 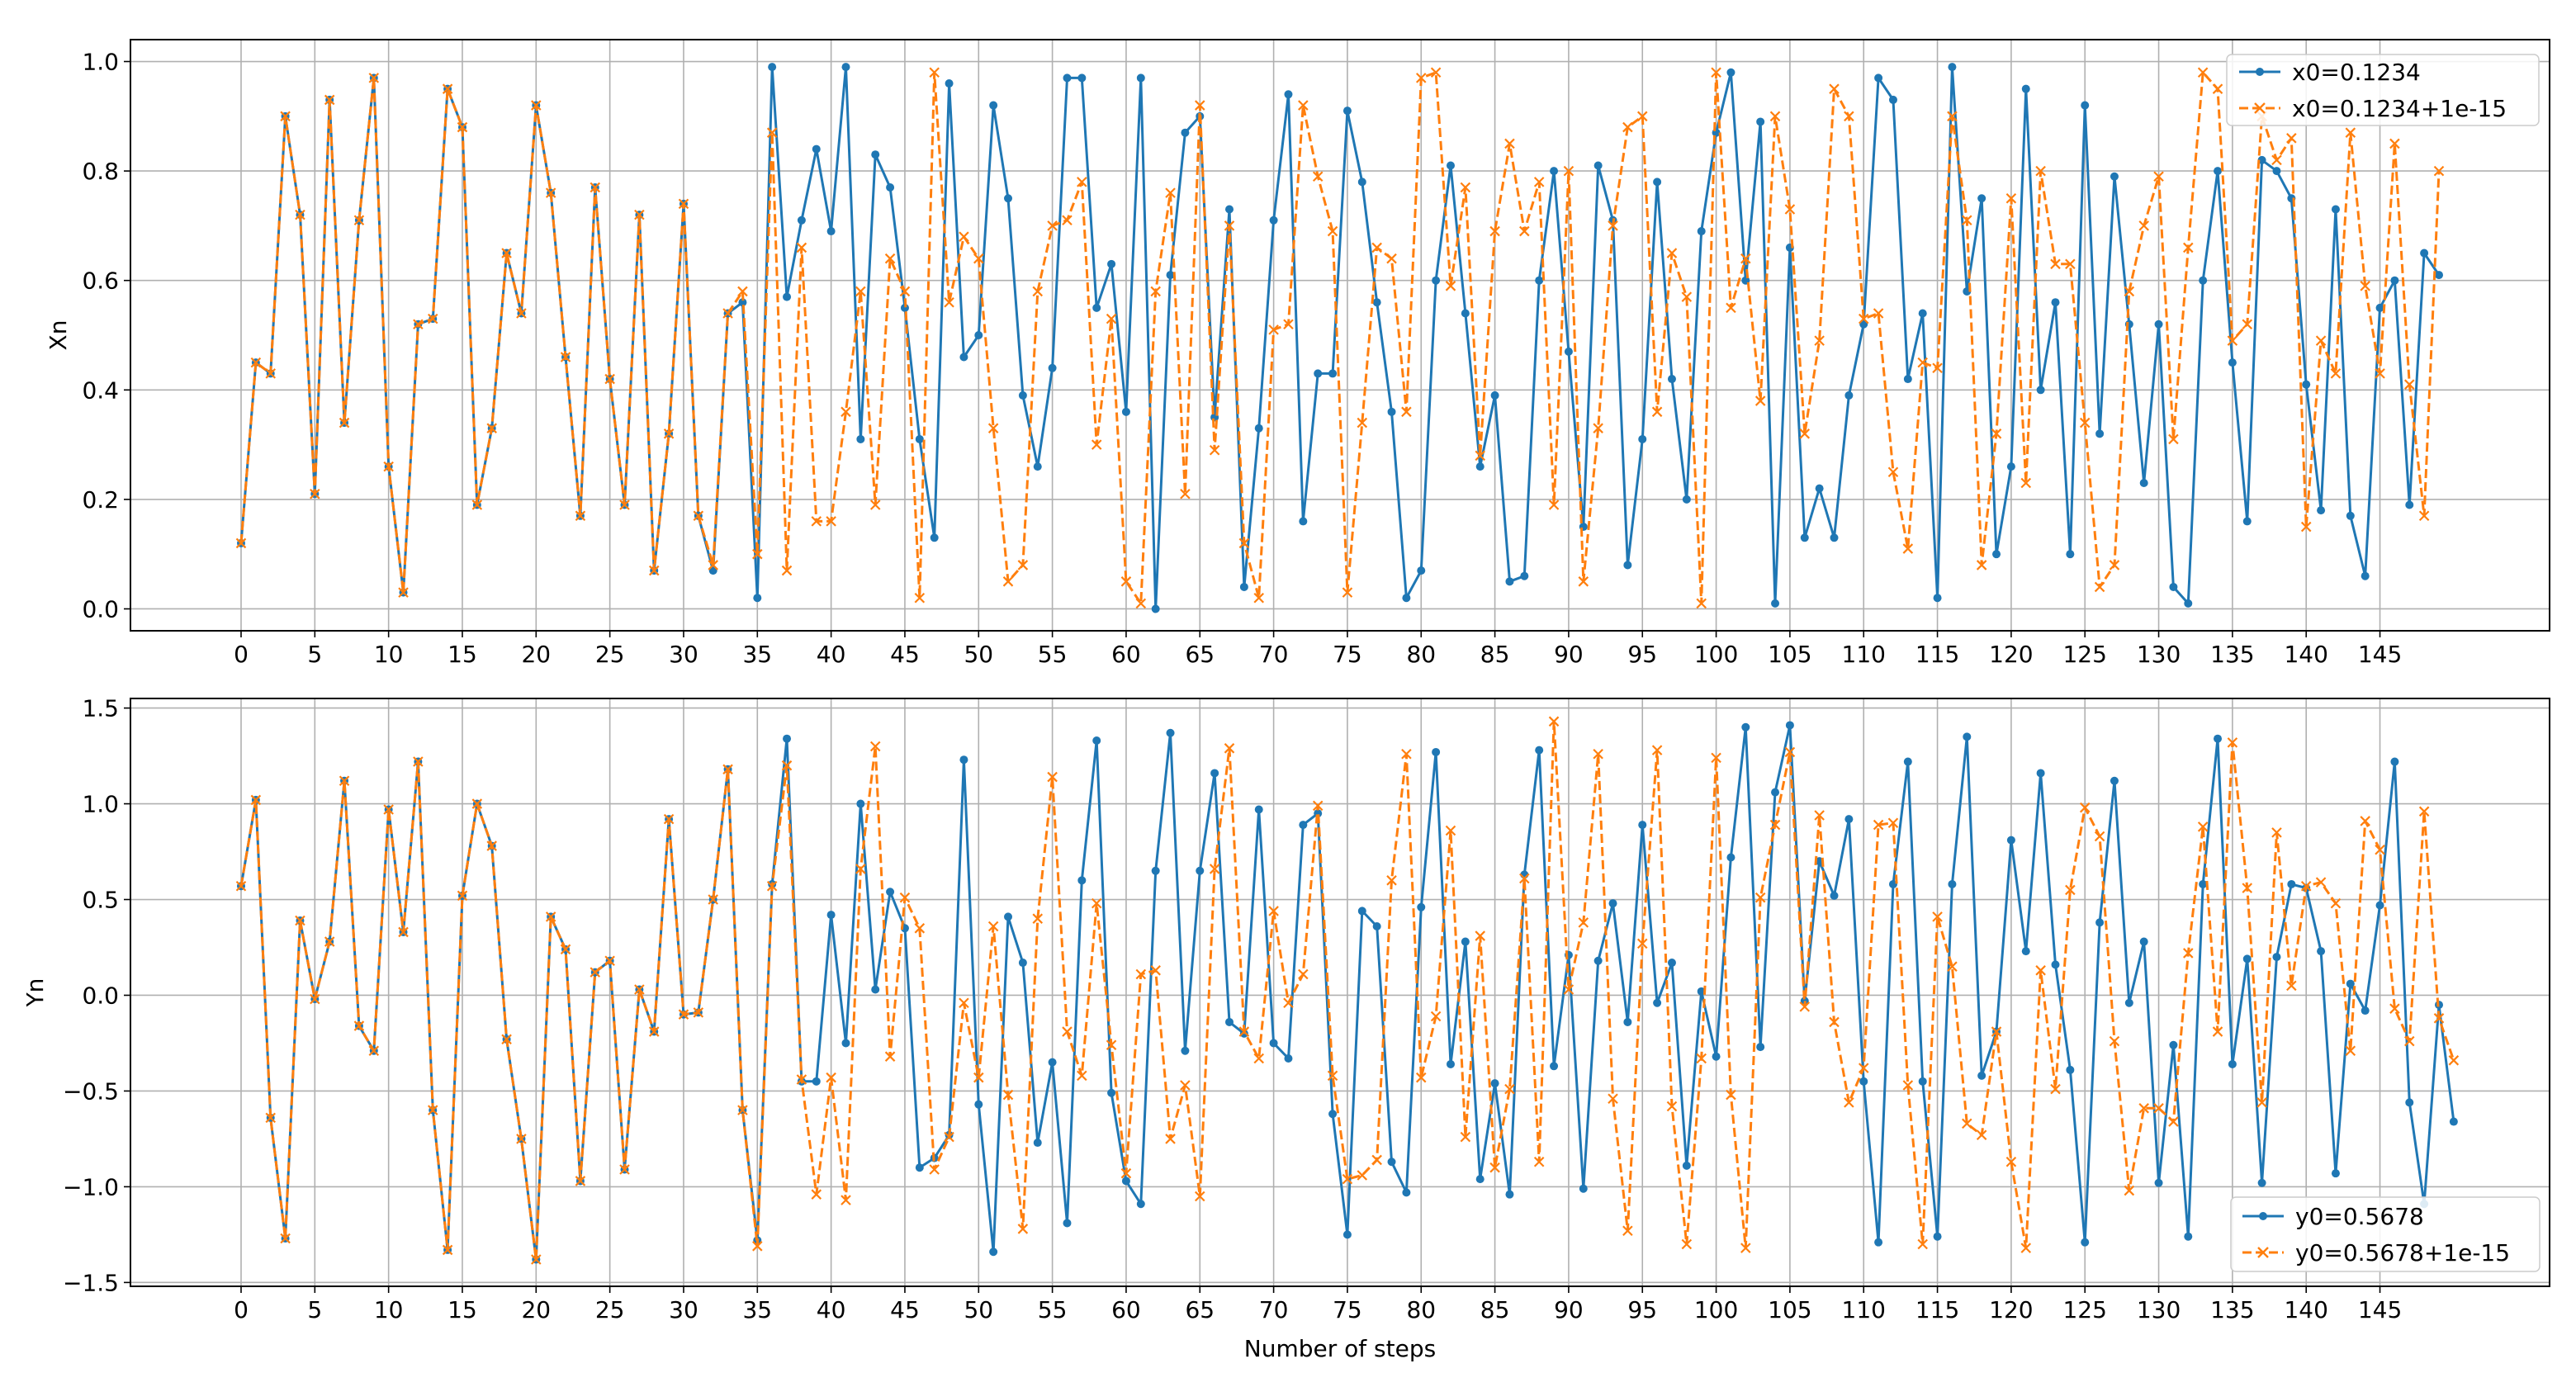 I want to click on yn-legend-label-a: y0=0.5678, so click(x=2359, y=1216).